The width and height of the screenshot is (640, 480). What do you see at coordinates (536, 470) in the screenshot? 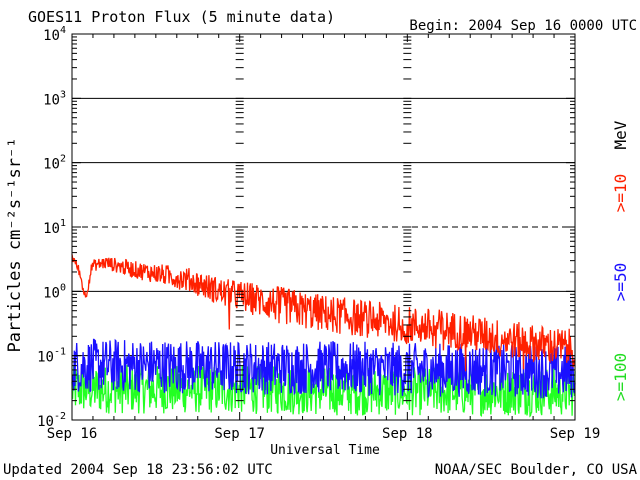
I see `credit-label: NOAA/SEC Boulder, CO USA` at bounding box center [536, 470].